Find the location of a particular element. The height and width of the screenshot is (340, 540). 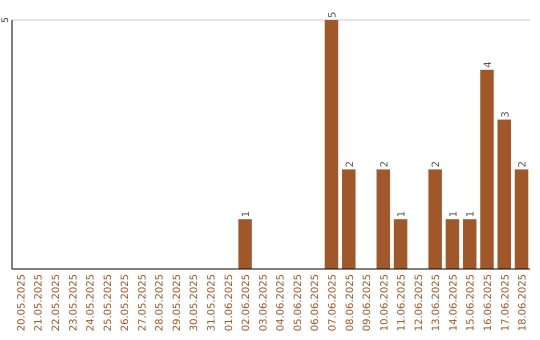

x-tick-label: 17.06.2025 is located at coordinates (506, 303).